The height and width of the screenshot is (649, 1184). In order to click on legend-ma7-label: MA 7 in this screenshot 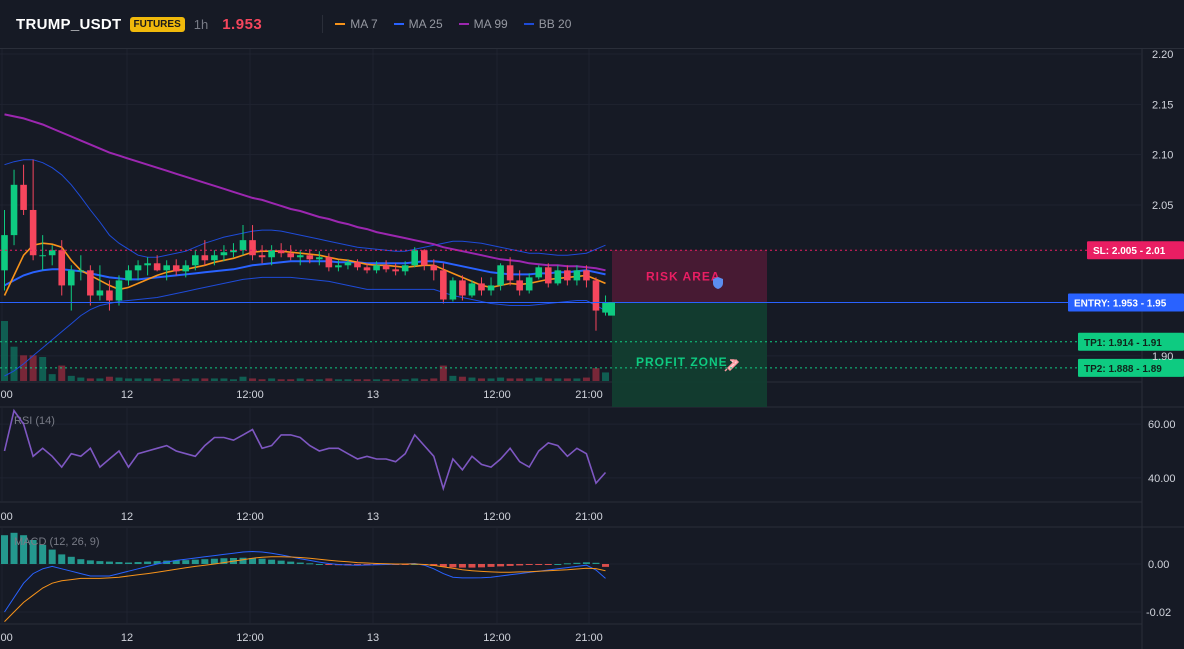, I will do `click(364, 24)`.